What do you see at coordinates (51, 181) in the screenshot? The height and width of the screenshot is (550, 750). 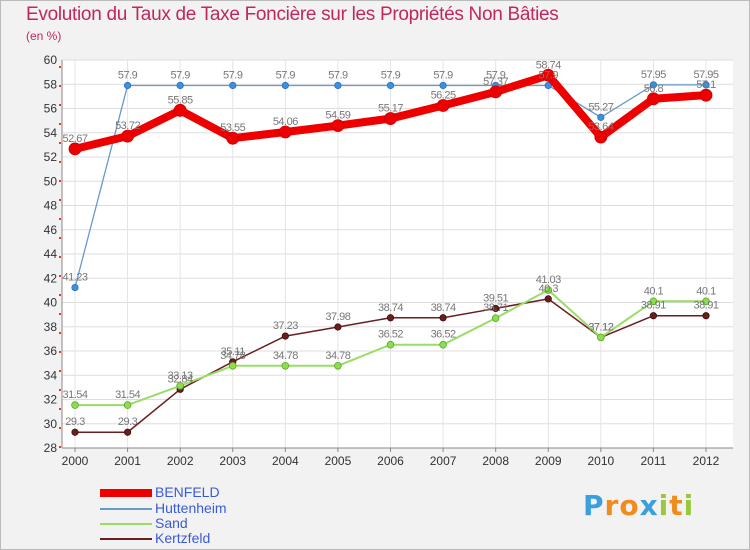 I see `y-tick-label: 50` at bounding box center [51, 181].